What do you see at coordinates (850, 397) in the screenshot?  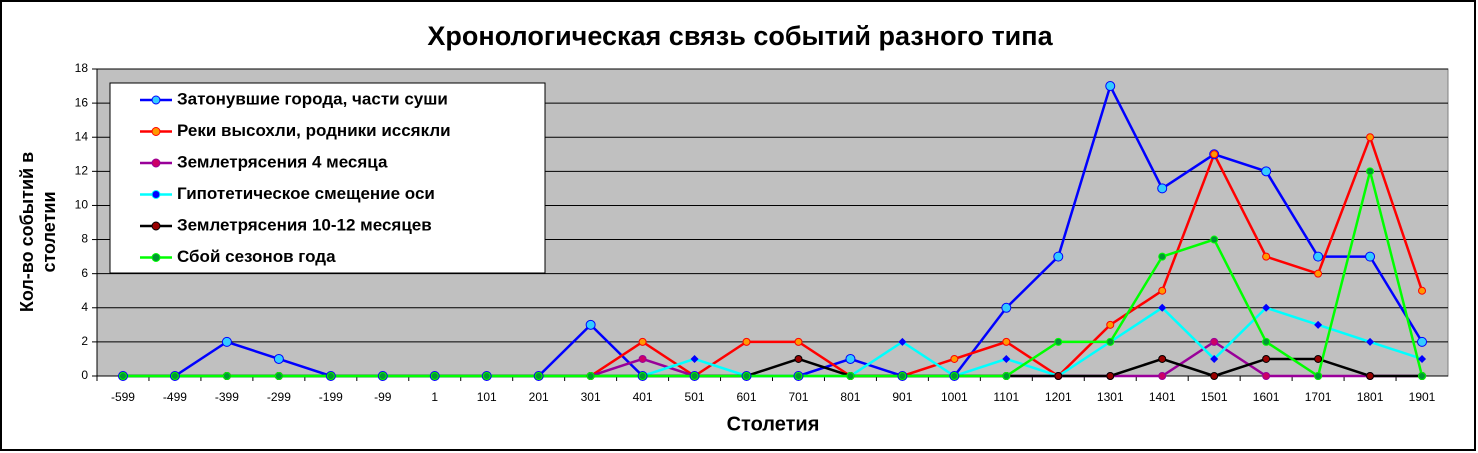 I see `x-tick-label: 801` at bounding box center [850, 397].